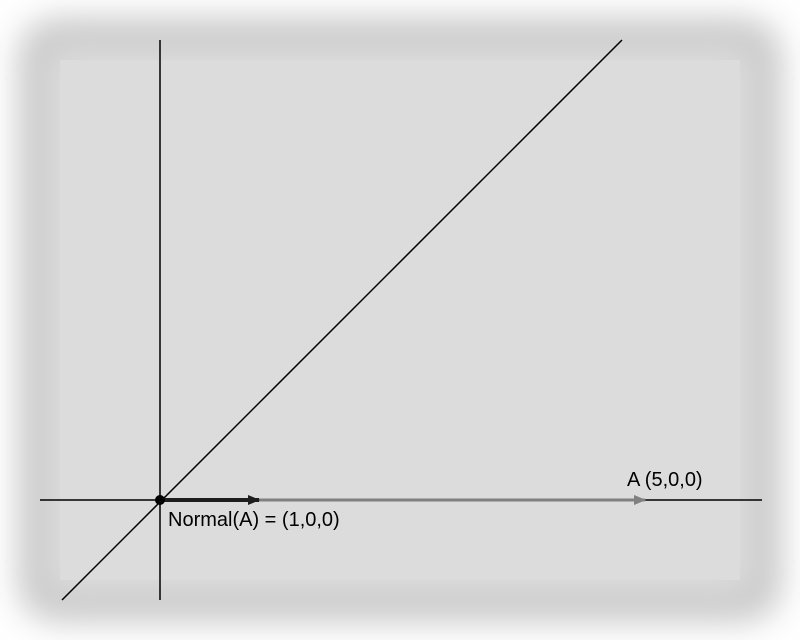  I want to click on origin-point, so click(160, 500).